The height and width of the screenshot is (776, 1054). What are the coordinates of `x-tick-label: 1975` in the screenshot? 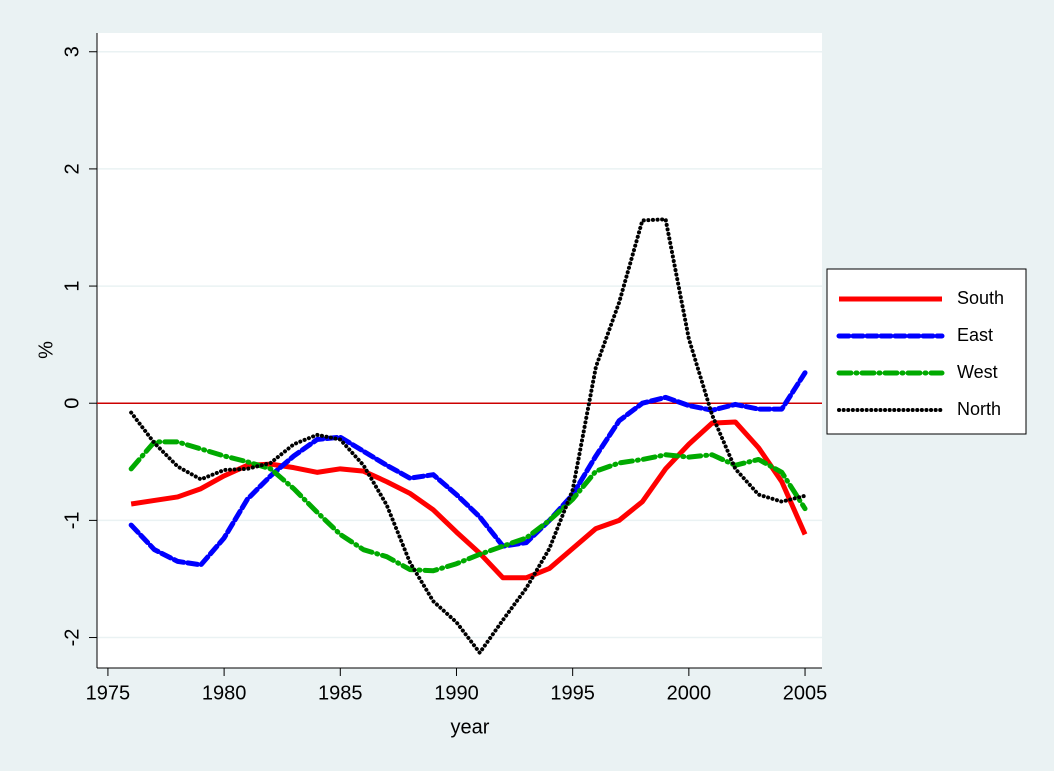 It's located at (108, 693).